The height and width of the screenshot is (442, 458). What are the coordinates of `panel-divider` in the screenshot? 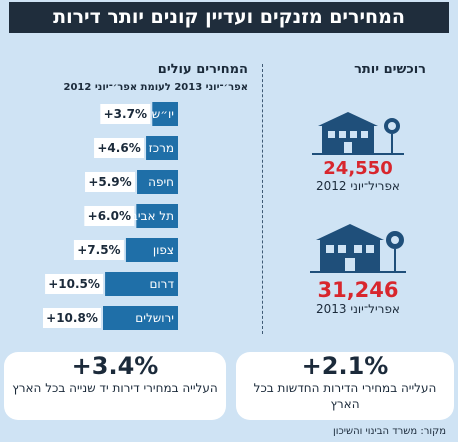 It's located at (262, 199).